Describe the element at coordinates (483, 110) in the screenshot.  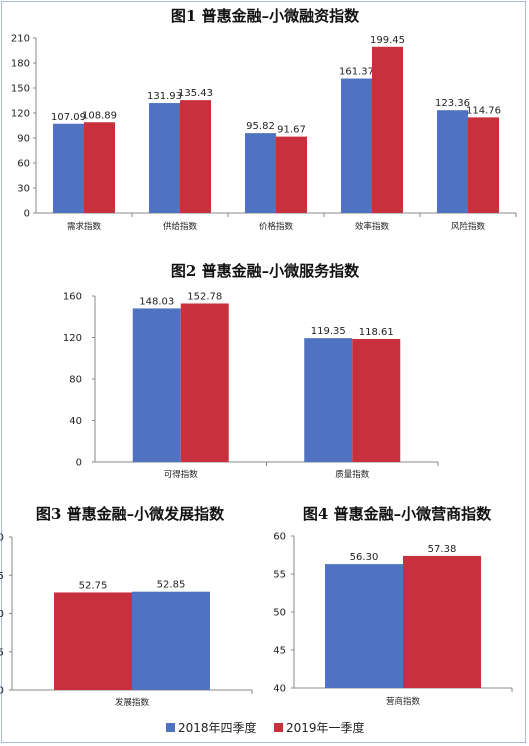
I see `chart-1-data-label: 114.76` at that location.